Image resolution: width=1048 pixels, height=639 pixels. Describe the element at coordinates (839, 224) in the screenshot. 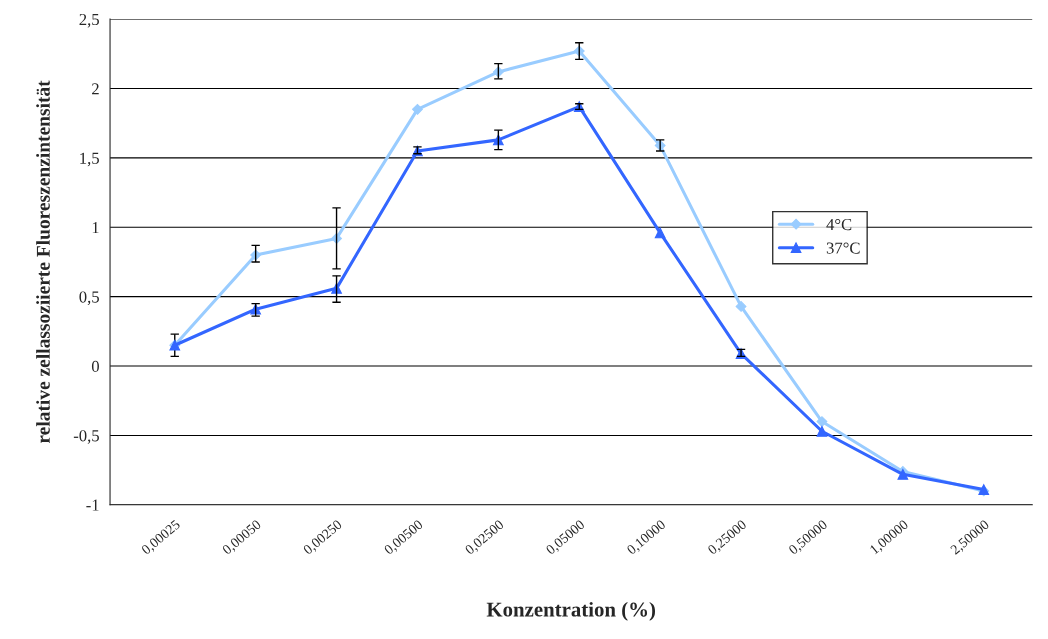

I see `legend-label: 4°C` at that location.